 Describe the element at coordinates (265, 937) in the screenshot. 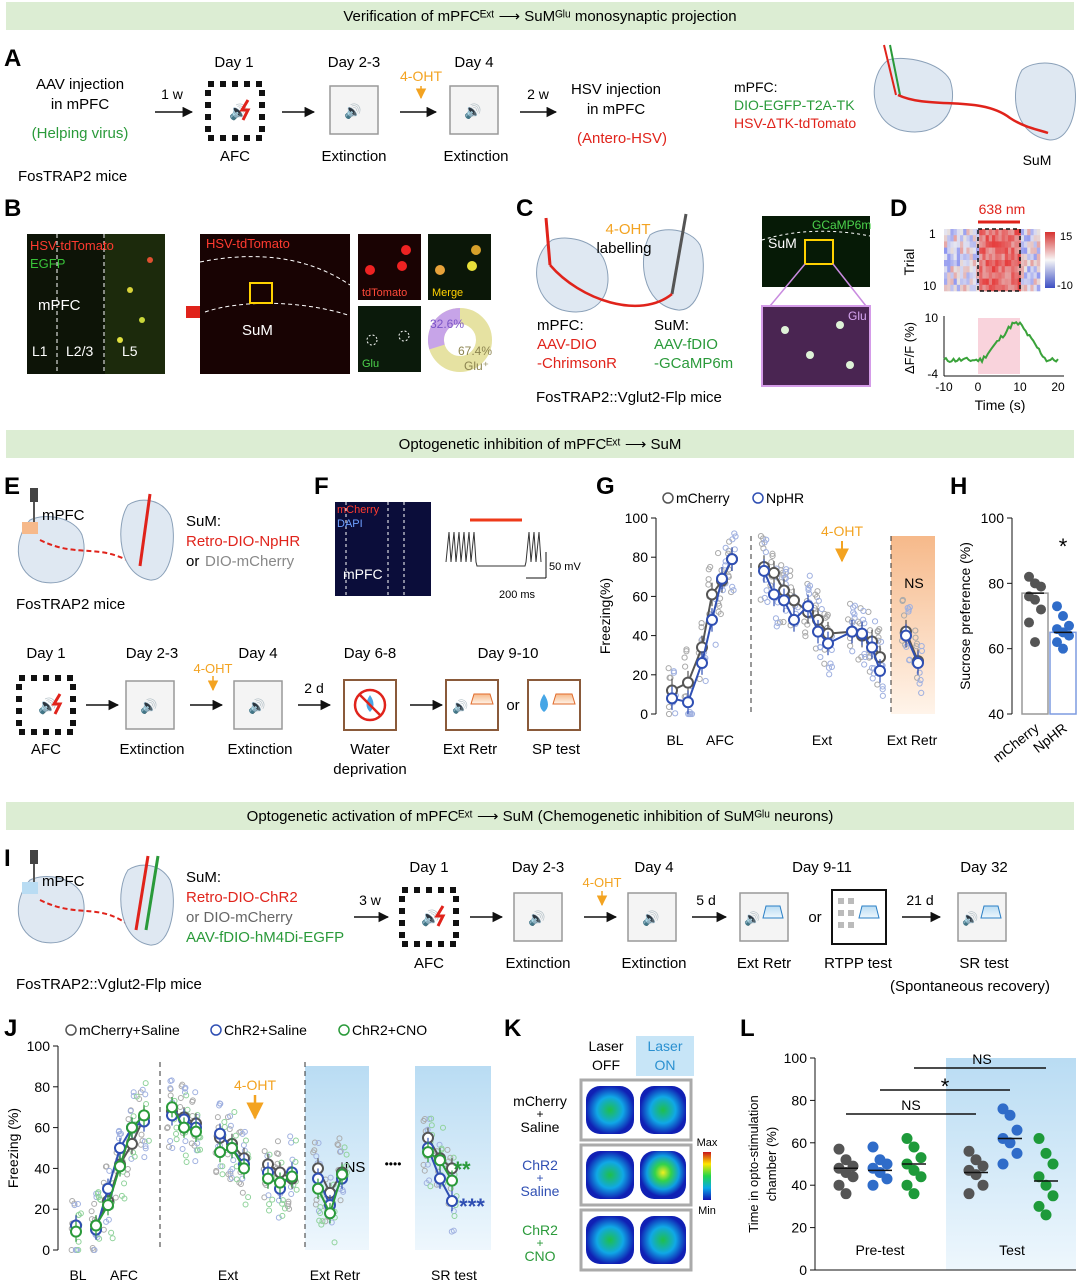

I see `i-hm4: AAV-fDIO-hM4Di-EGFP` at that location.